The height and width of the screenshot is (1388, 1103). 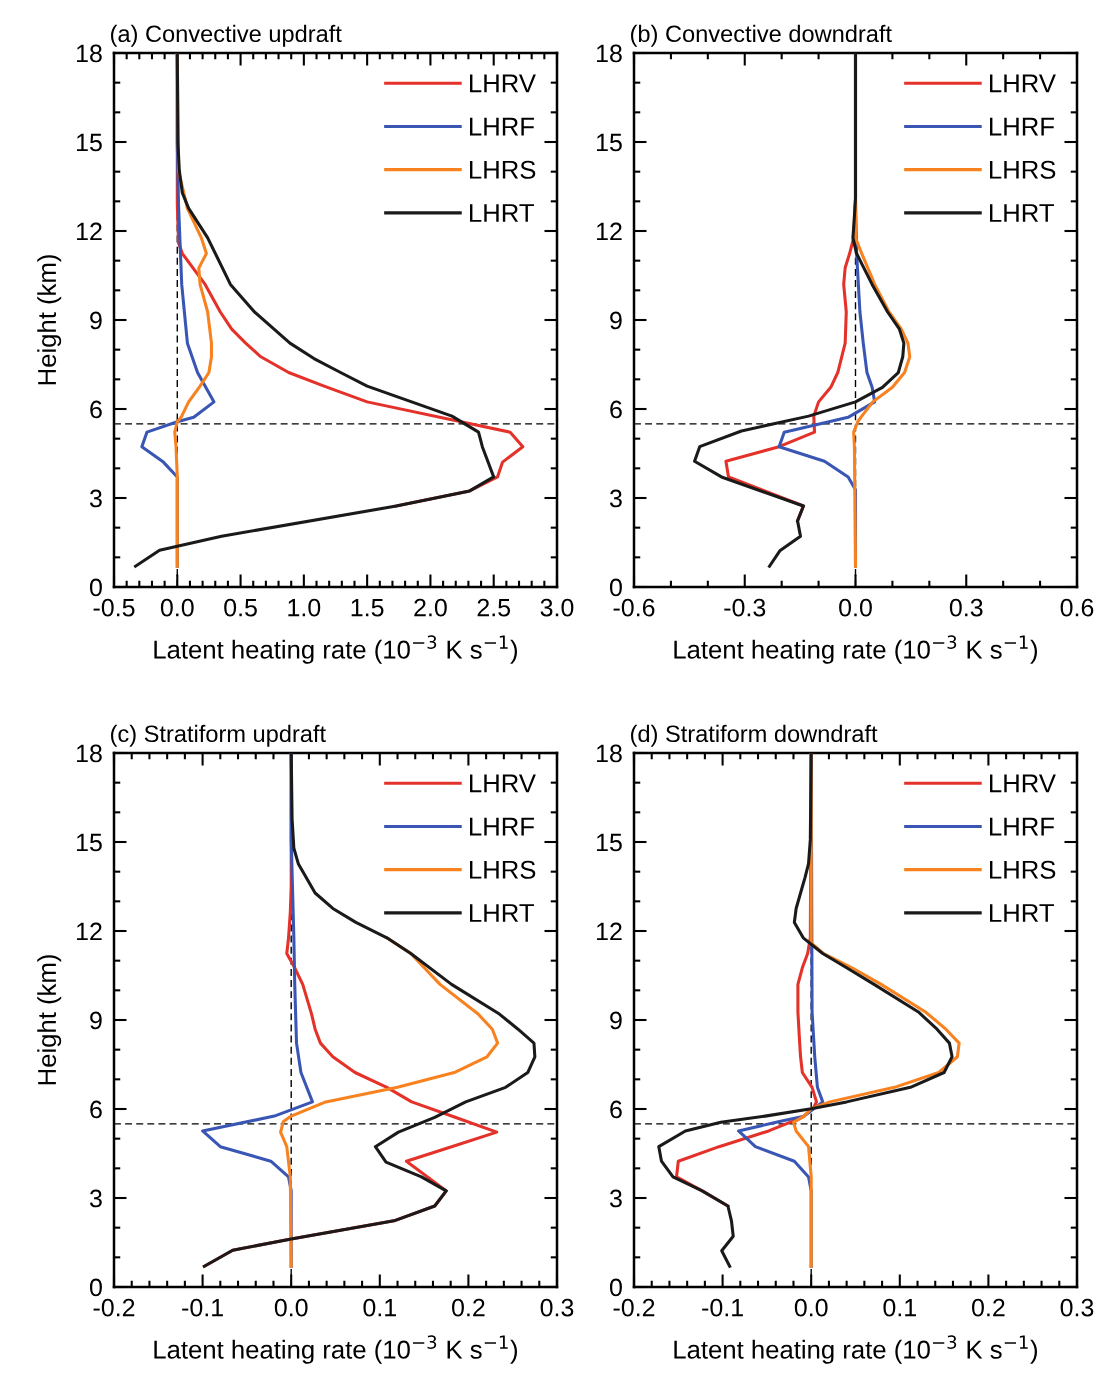 I want to click on x-tick-label: 0.5, so click(x=240, y=607).